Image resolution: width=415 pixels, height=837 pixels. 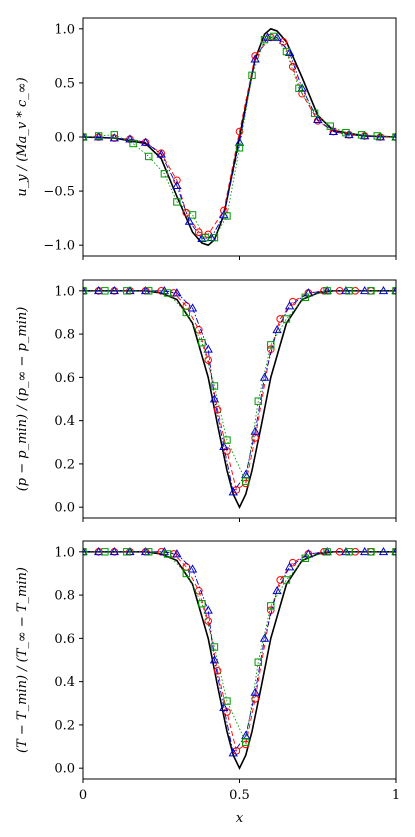 I want to click on y-axis-label: u_y / (Ma_v * c_∞), so click(x=22, y=136).